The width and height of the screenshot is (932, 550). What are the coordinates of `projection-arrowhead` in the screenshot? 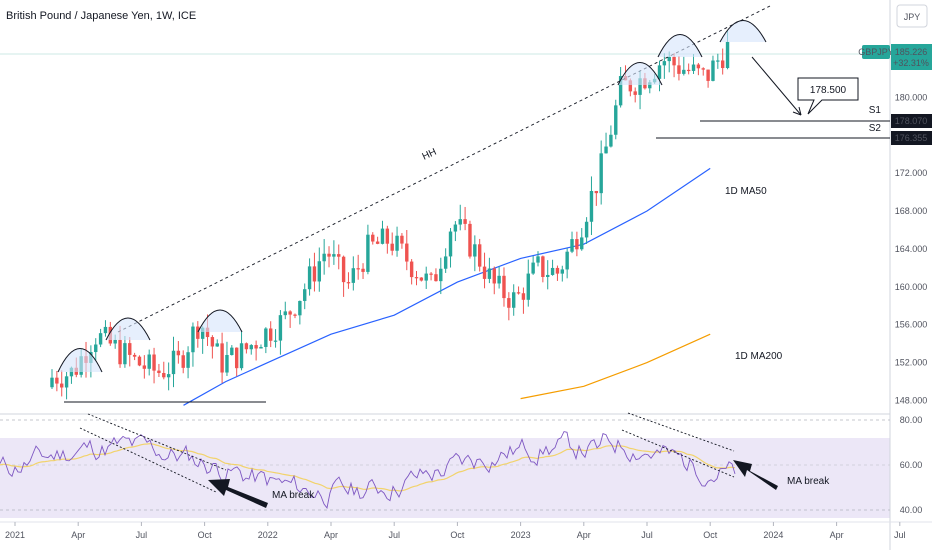 It's located at (797, 111).